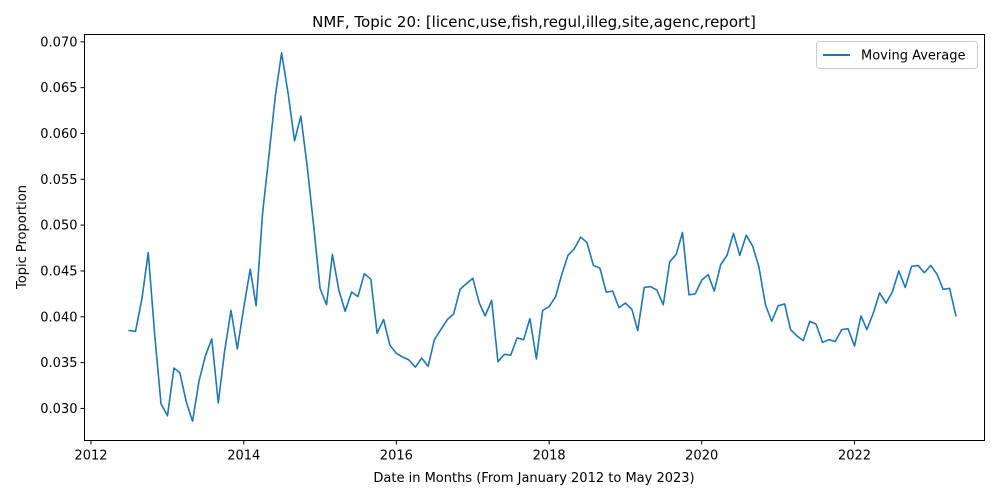 This screenshot has width=1000, height=500. I want to click on y-tick-label: 0.070, so click(58, 42).